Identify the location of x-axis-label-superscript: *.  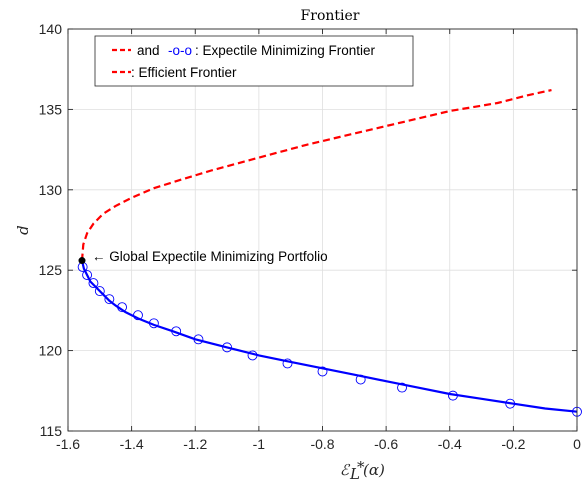
(361, 467).